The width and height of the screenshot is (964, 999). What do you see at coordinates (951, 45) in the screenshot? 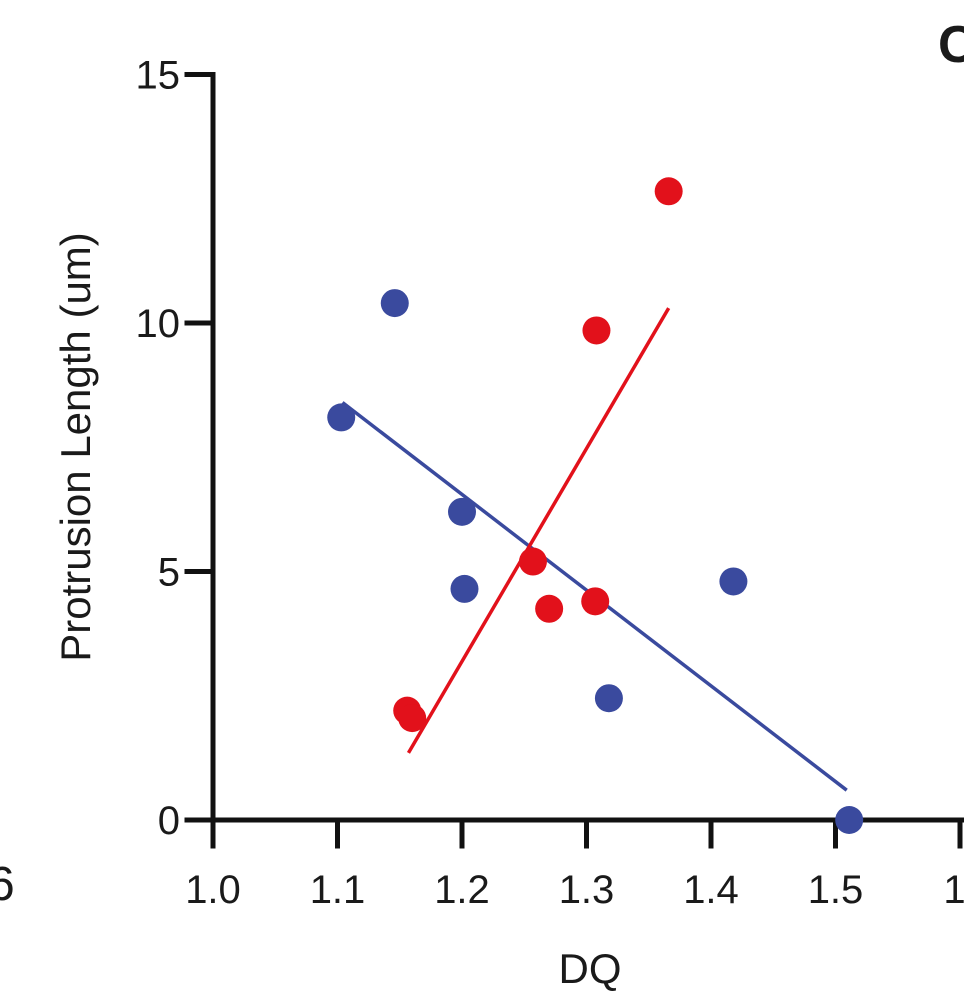
I see `panel-letter: C` at bounding box center [951, 45].